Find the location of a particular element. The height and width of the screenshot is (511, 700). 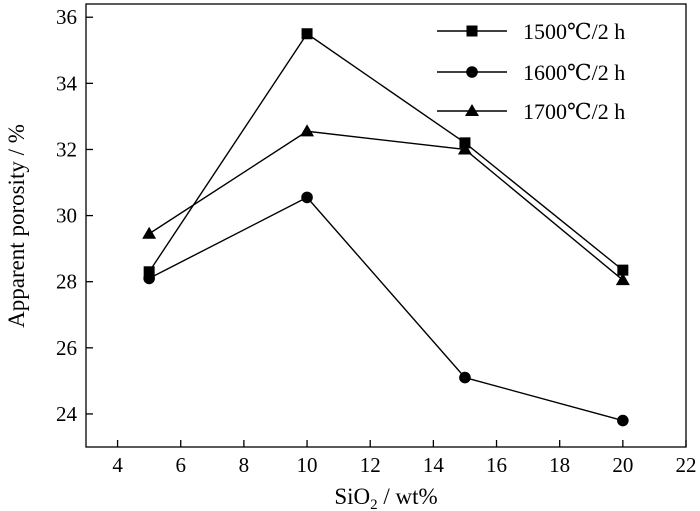

legend-label: 1500℃/2 h is located at coordinates (574, 31).